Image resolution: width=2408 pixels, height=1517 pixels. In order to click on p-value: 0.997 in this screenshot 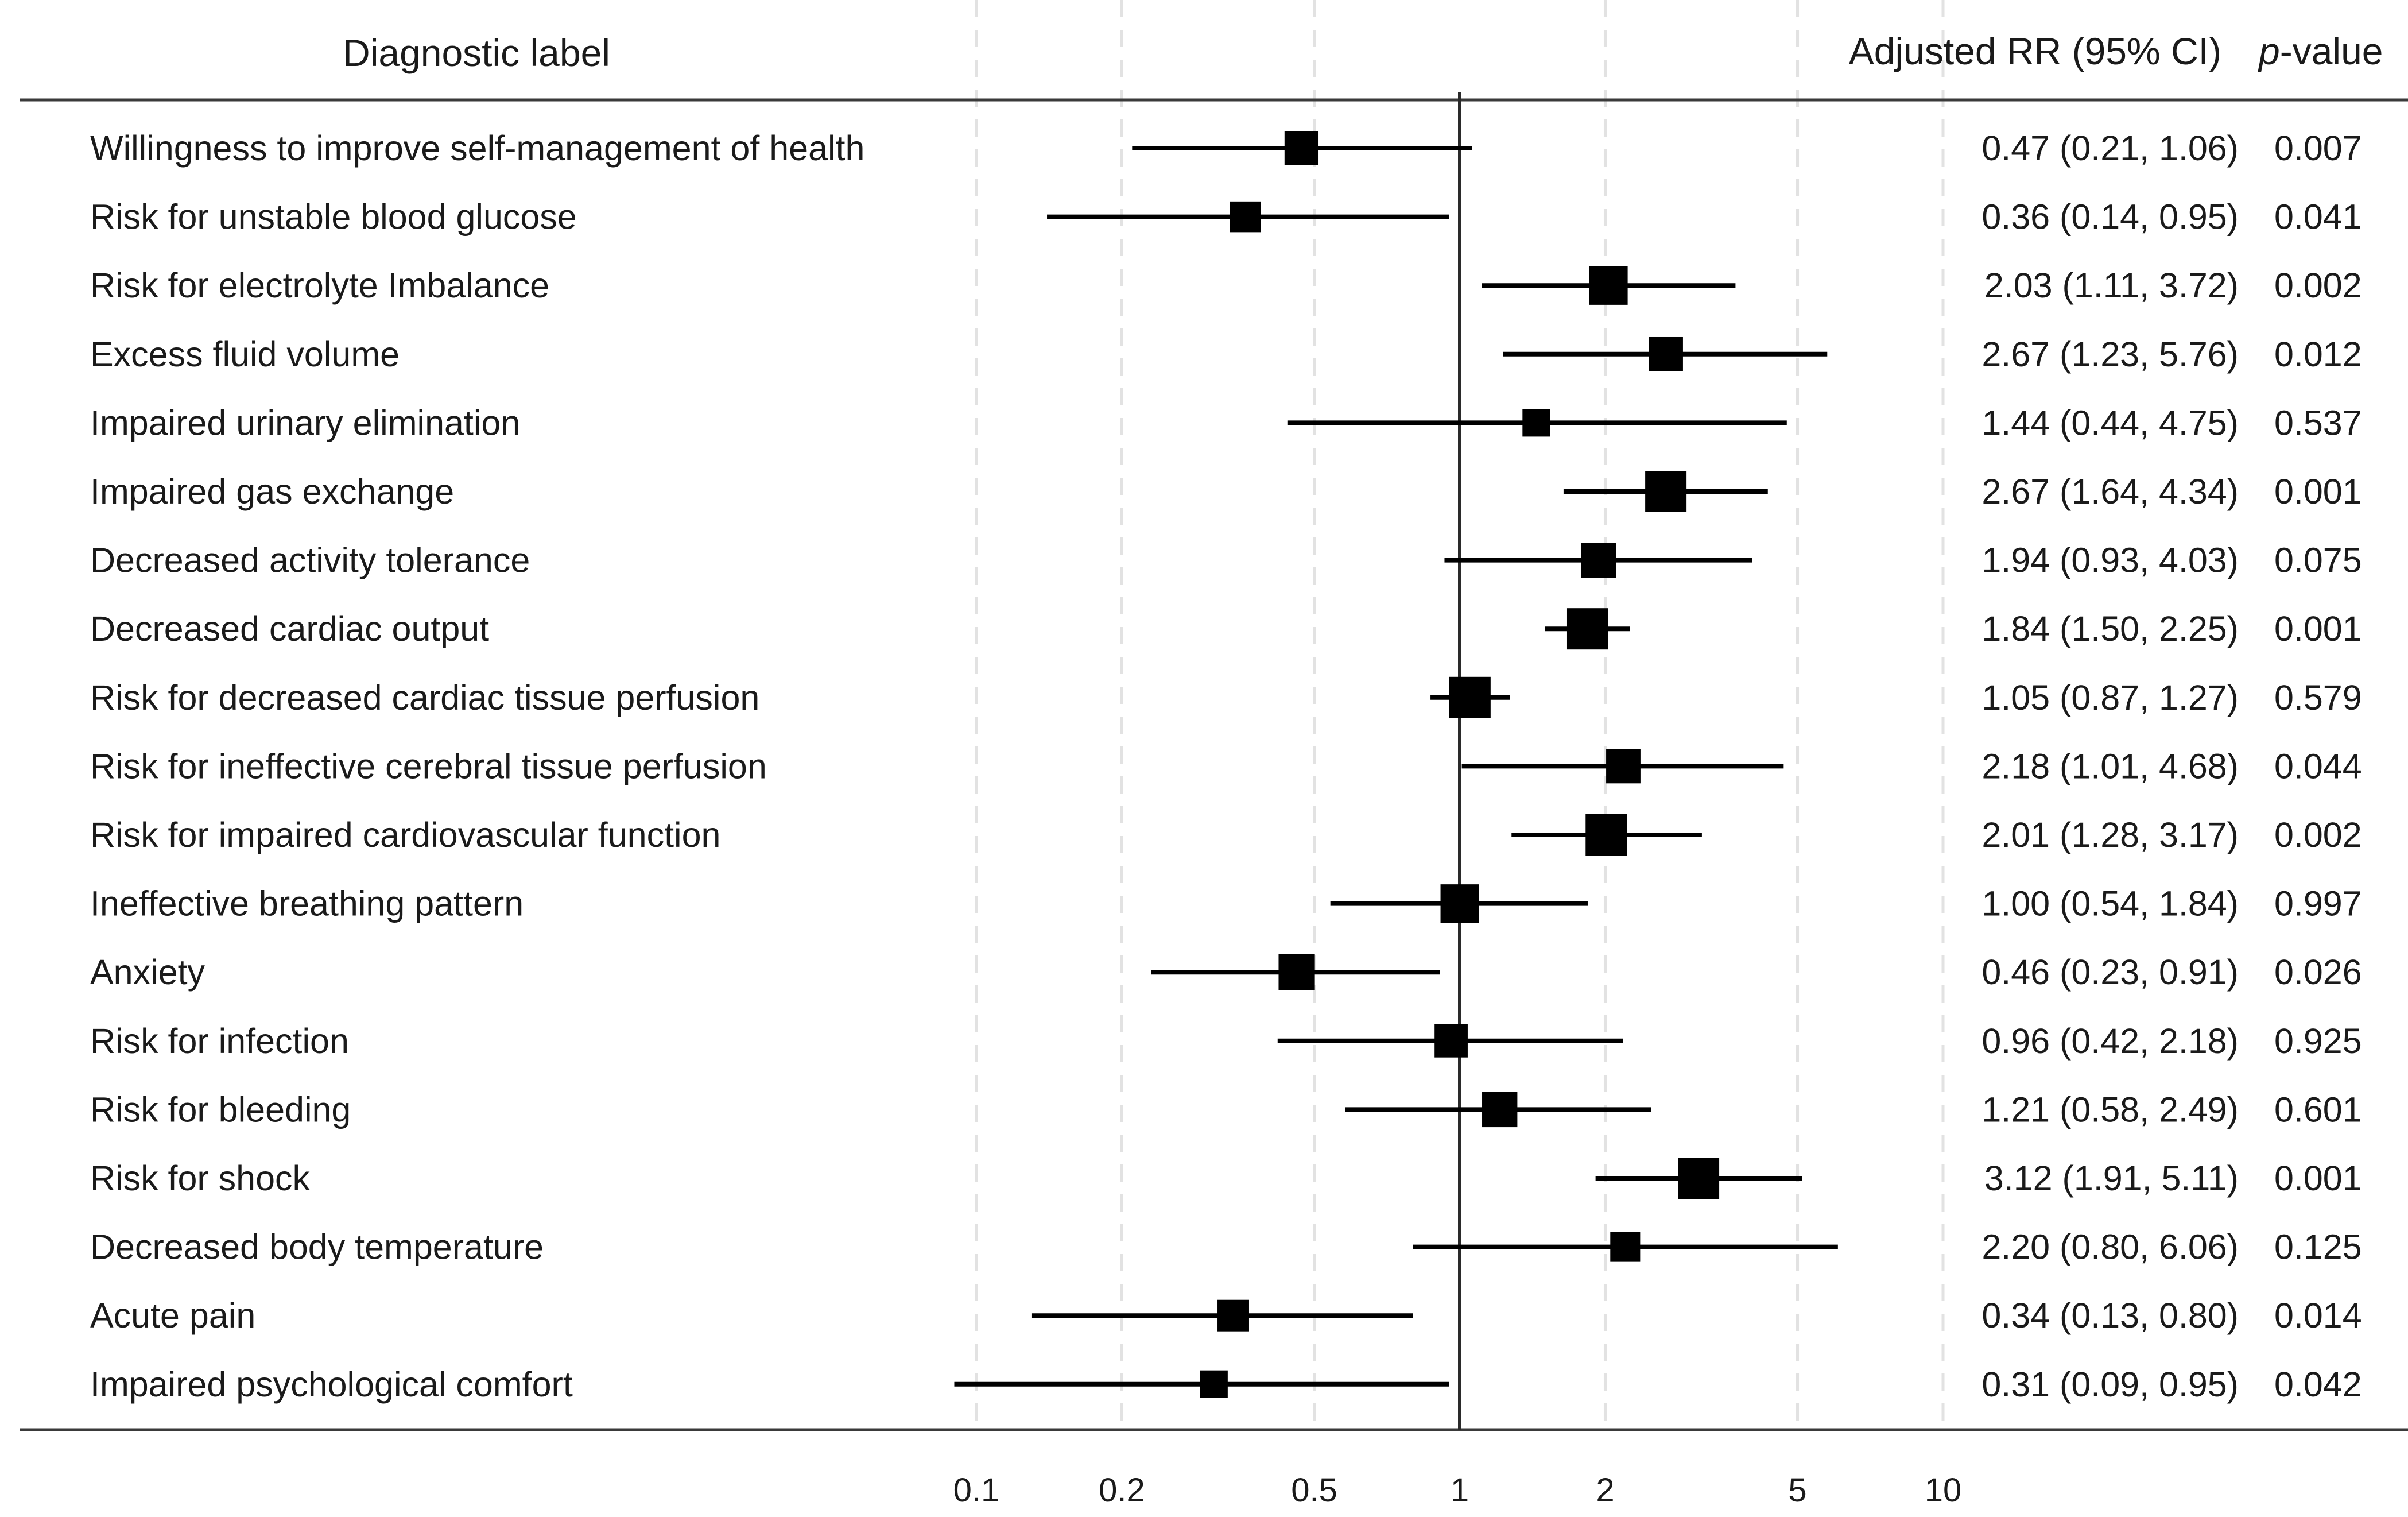, I will do `click(2318, 903)`.